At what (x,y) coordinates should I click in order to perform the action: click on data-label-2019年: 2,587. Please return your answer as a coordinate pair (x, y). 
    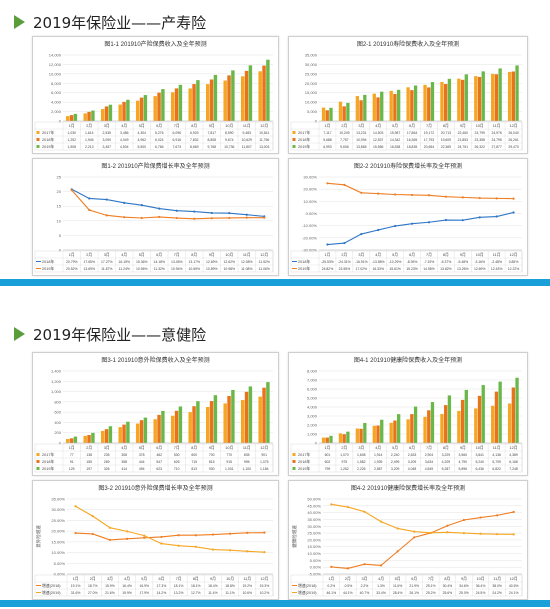
    Looking at the image, I should click on (378, 469).